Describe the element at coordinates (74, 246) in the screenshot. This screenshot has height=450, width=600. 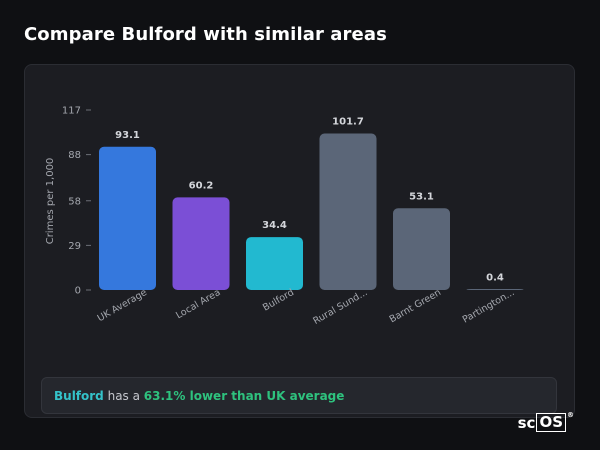
I see `y-tick-label: 29` at that location.